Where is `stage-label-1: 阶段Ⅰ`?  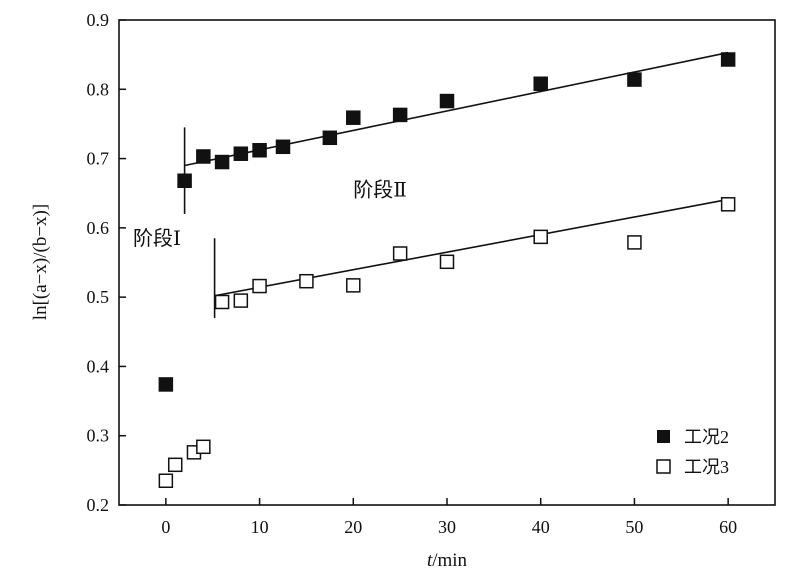
stage-label-1: 阶段Ⅰ is located at coordinates (157, 238).